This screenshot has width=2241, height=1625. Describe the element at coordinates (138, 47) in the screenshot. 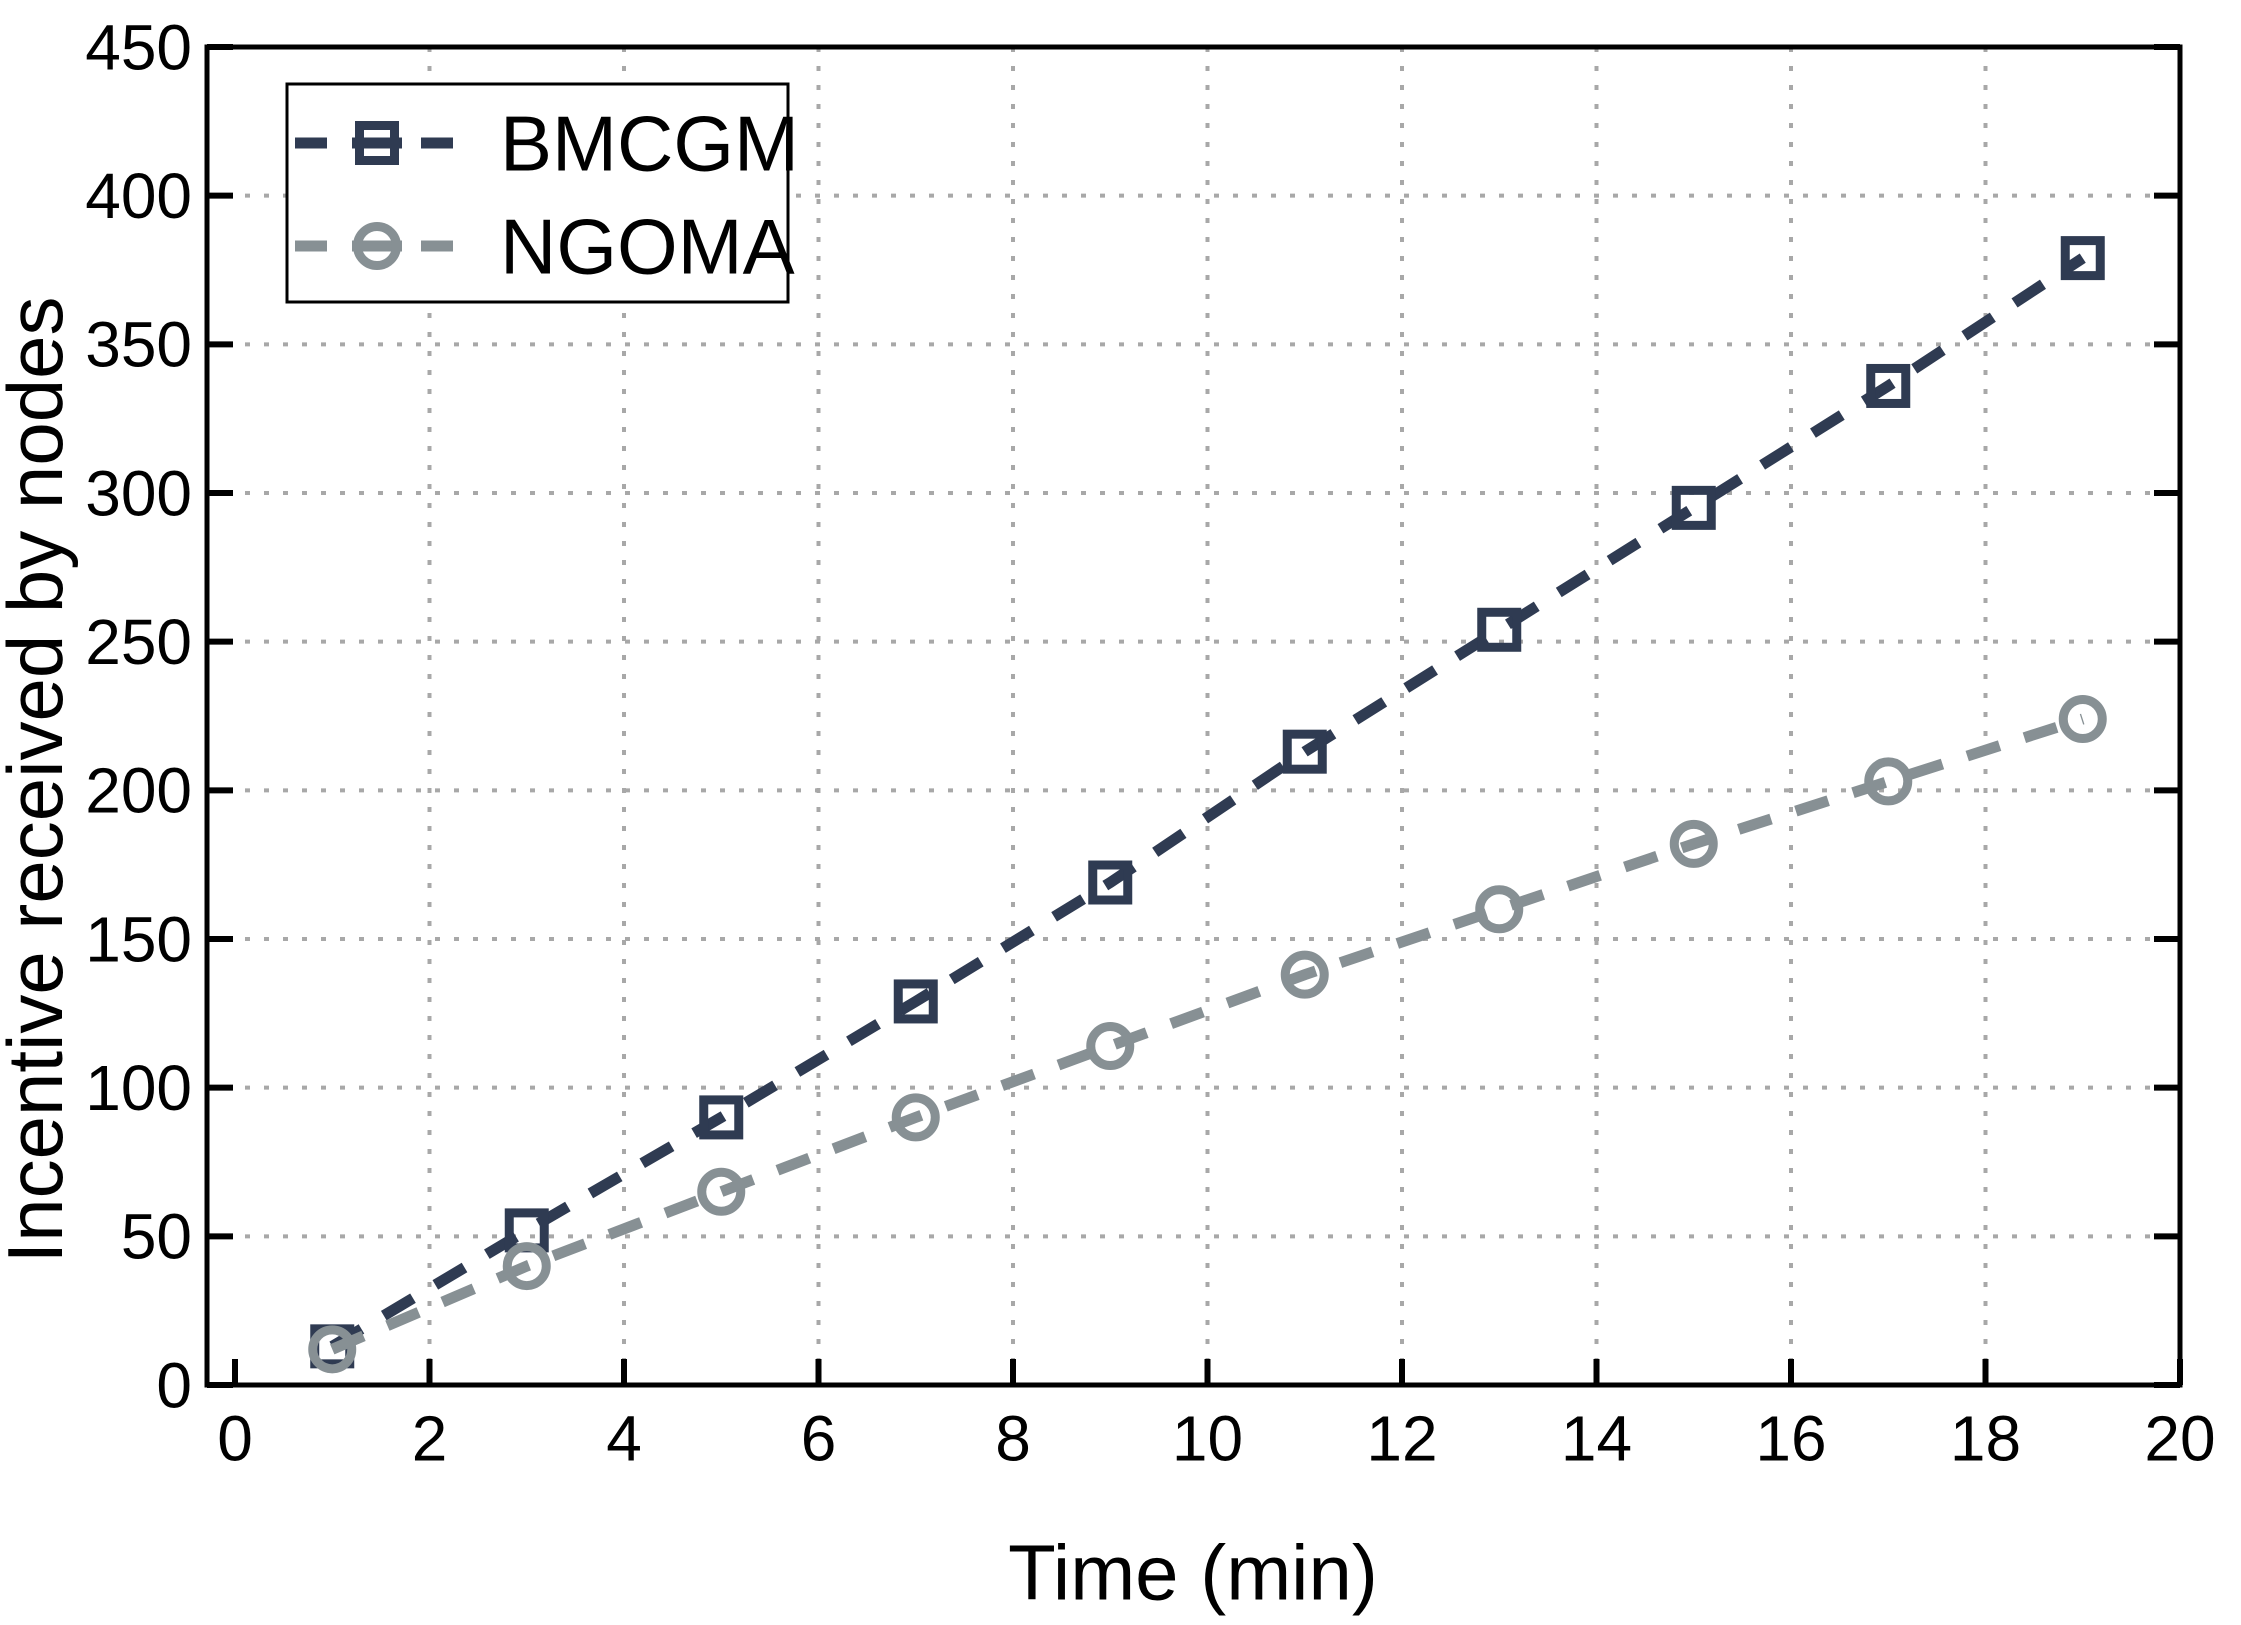

I see `y-tick-label: 450` at that location.